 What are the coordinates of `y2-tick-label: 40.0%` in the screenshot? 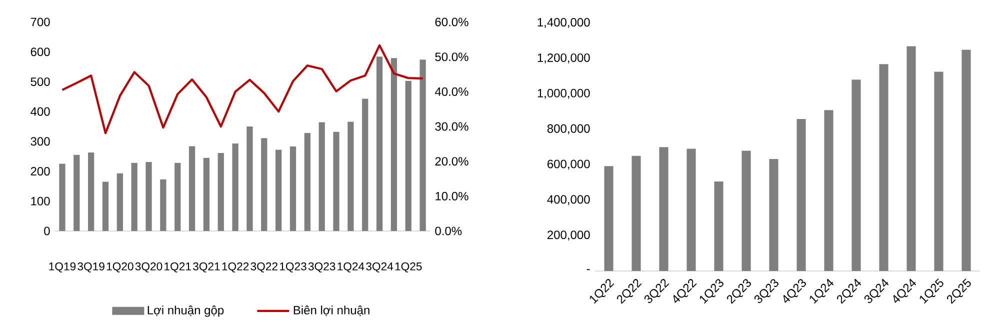 It's located at (451, 91).